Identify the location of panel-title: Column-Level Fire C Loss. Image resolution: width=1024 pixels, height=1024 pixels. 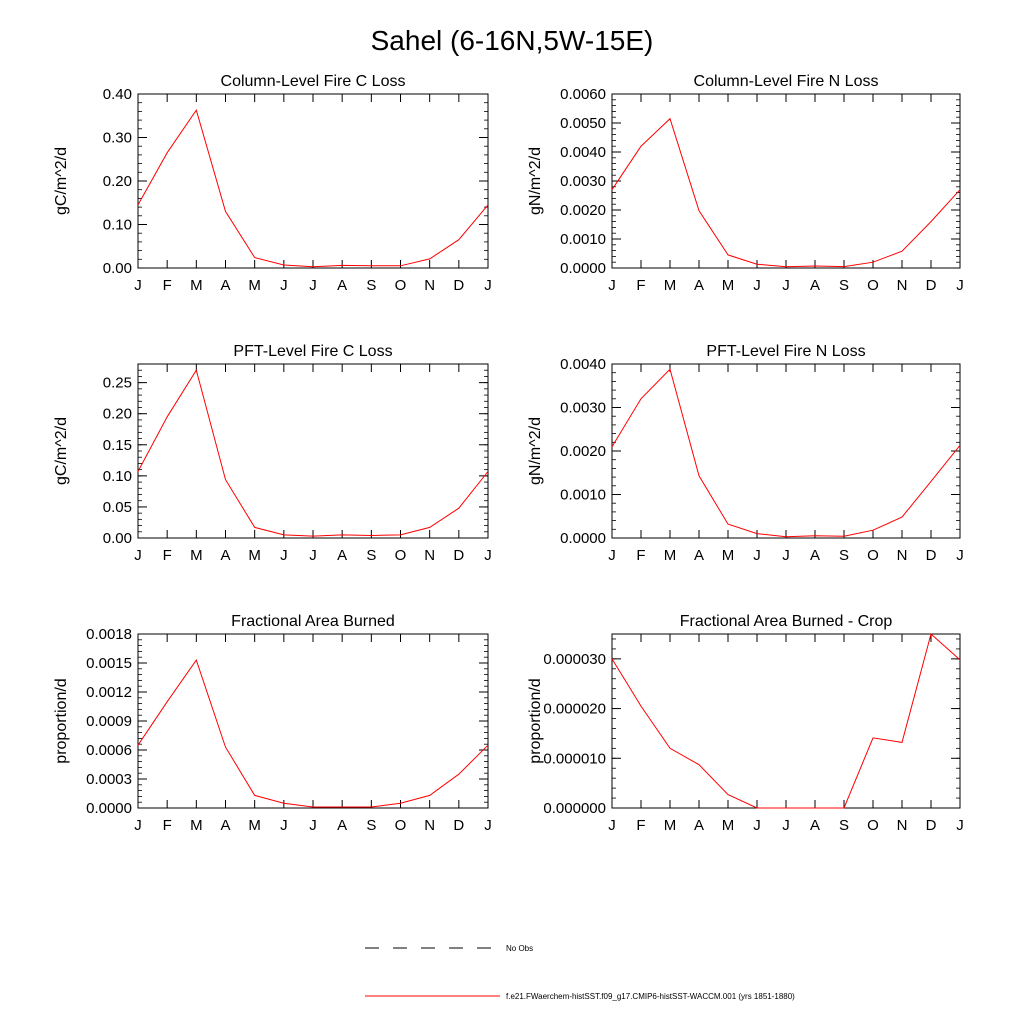
(313, 81).